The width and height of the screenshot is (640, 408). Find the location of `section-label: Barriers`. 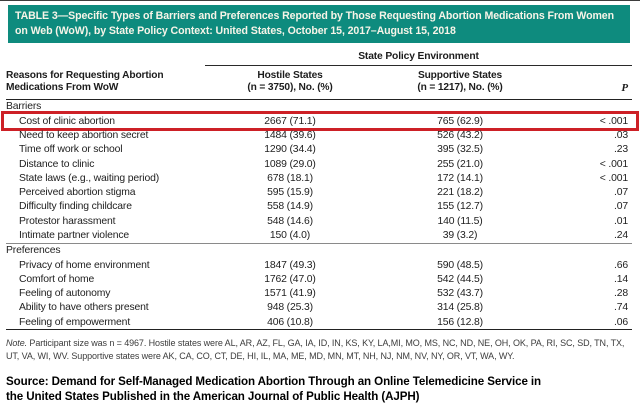

section-label: Barriers is located at coordinates (24, 107).